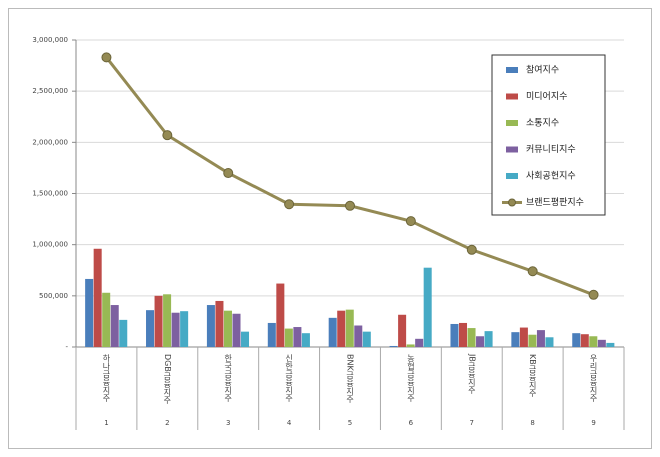 The width and height of the screenshot is (660, 457). What do you see at coordinates (66, 347) in the screenshot?
I see `y-tick-label: -` at bounding box center [66, 347].